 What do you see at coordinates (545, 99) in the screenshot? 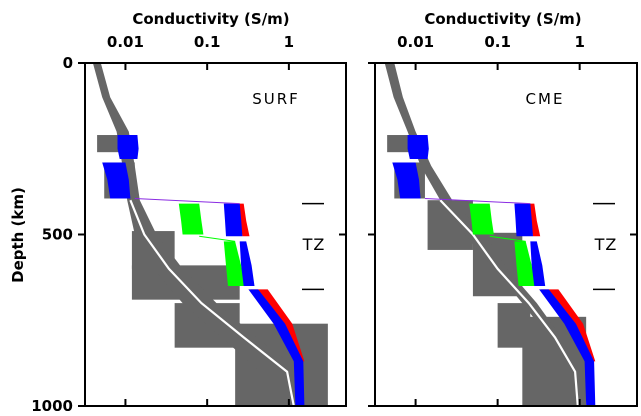
I see `panel-label-cme: CME` at bounding box center [545, 99].